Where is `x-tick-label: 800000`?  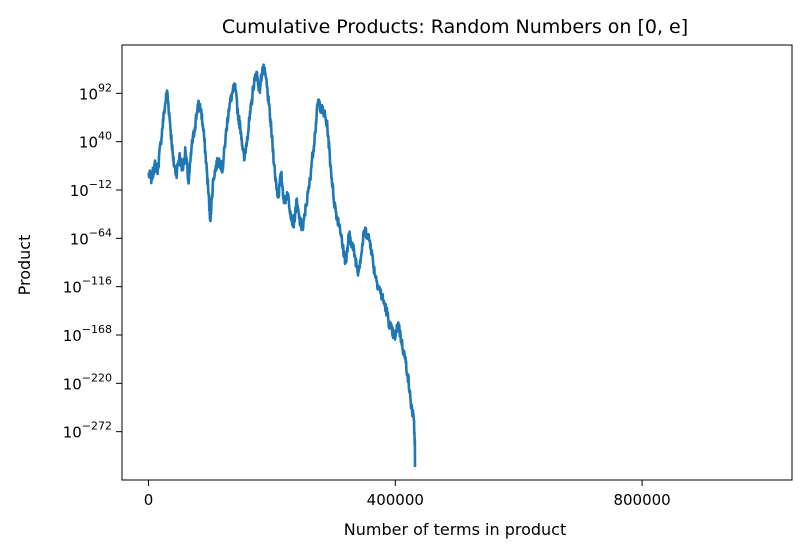 x-tick-label: 800000 is located at coordinates (641, 500).